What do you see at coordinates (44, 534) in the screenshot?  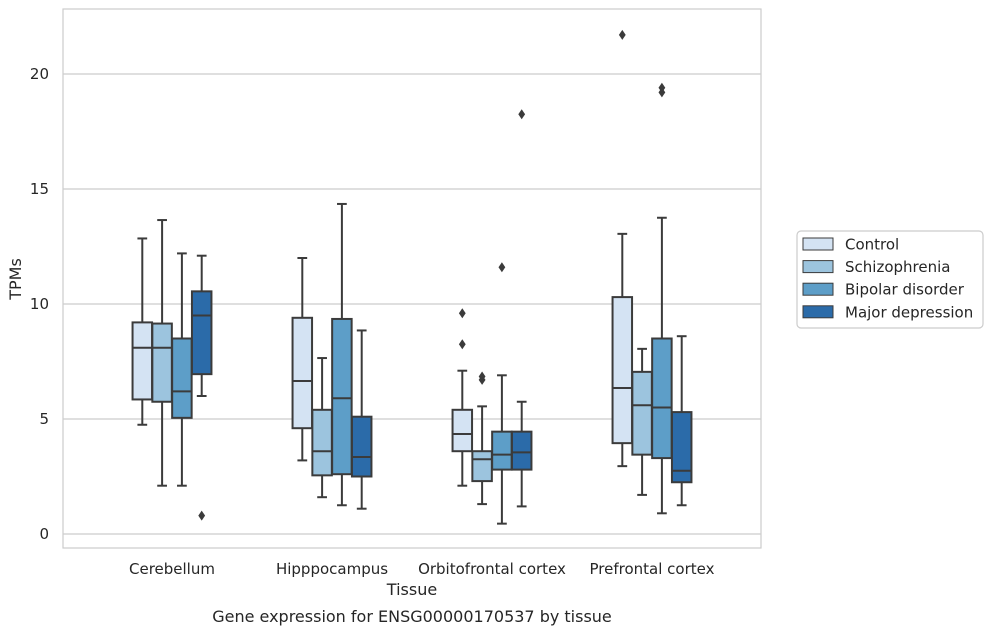 I see `y-tick-label: 0` at bounding box center [44, 534].